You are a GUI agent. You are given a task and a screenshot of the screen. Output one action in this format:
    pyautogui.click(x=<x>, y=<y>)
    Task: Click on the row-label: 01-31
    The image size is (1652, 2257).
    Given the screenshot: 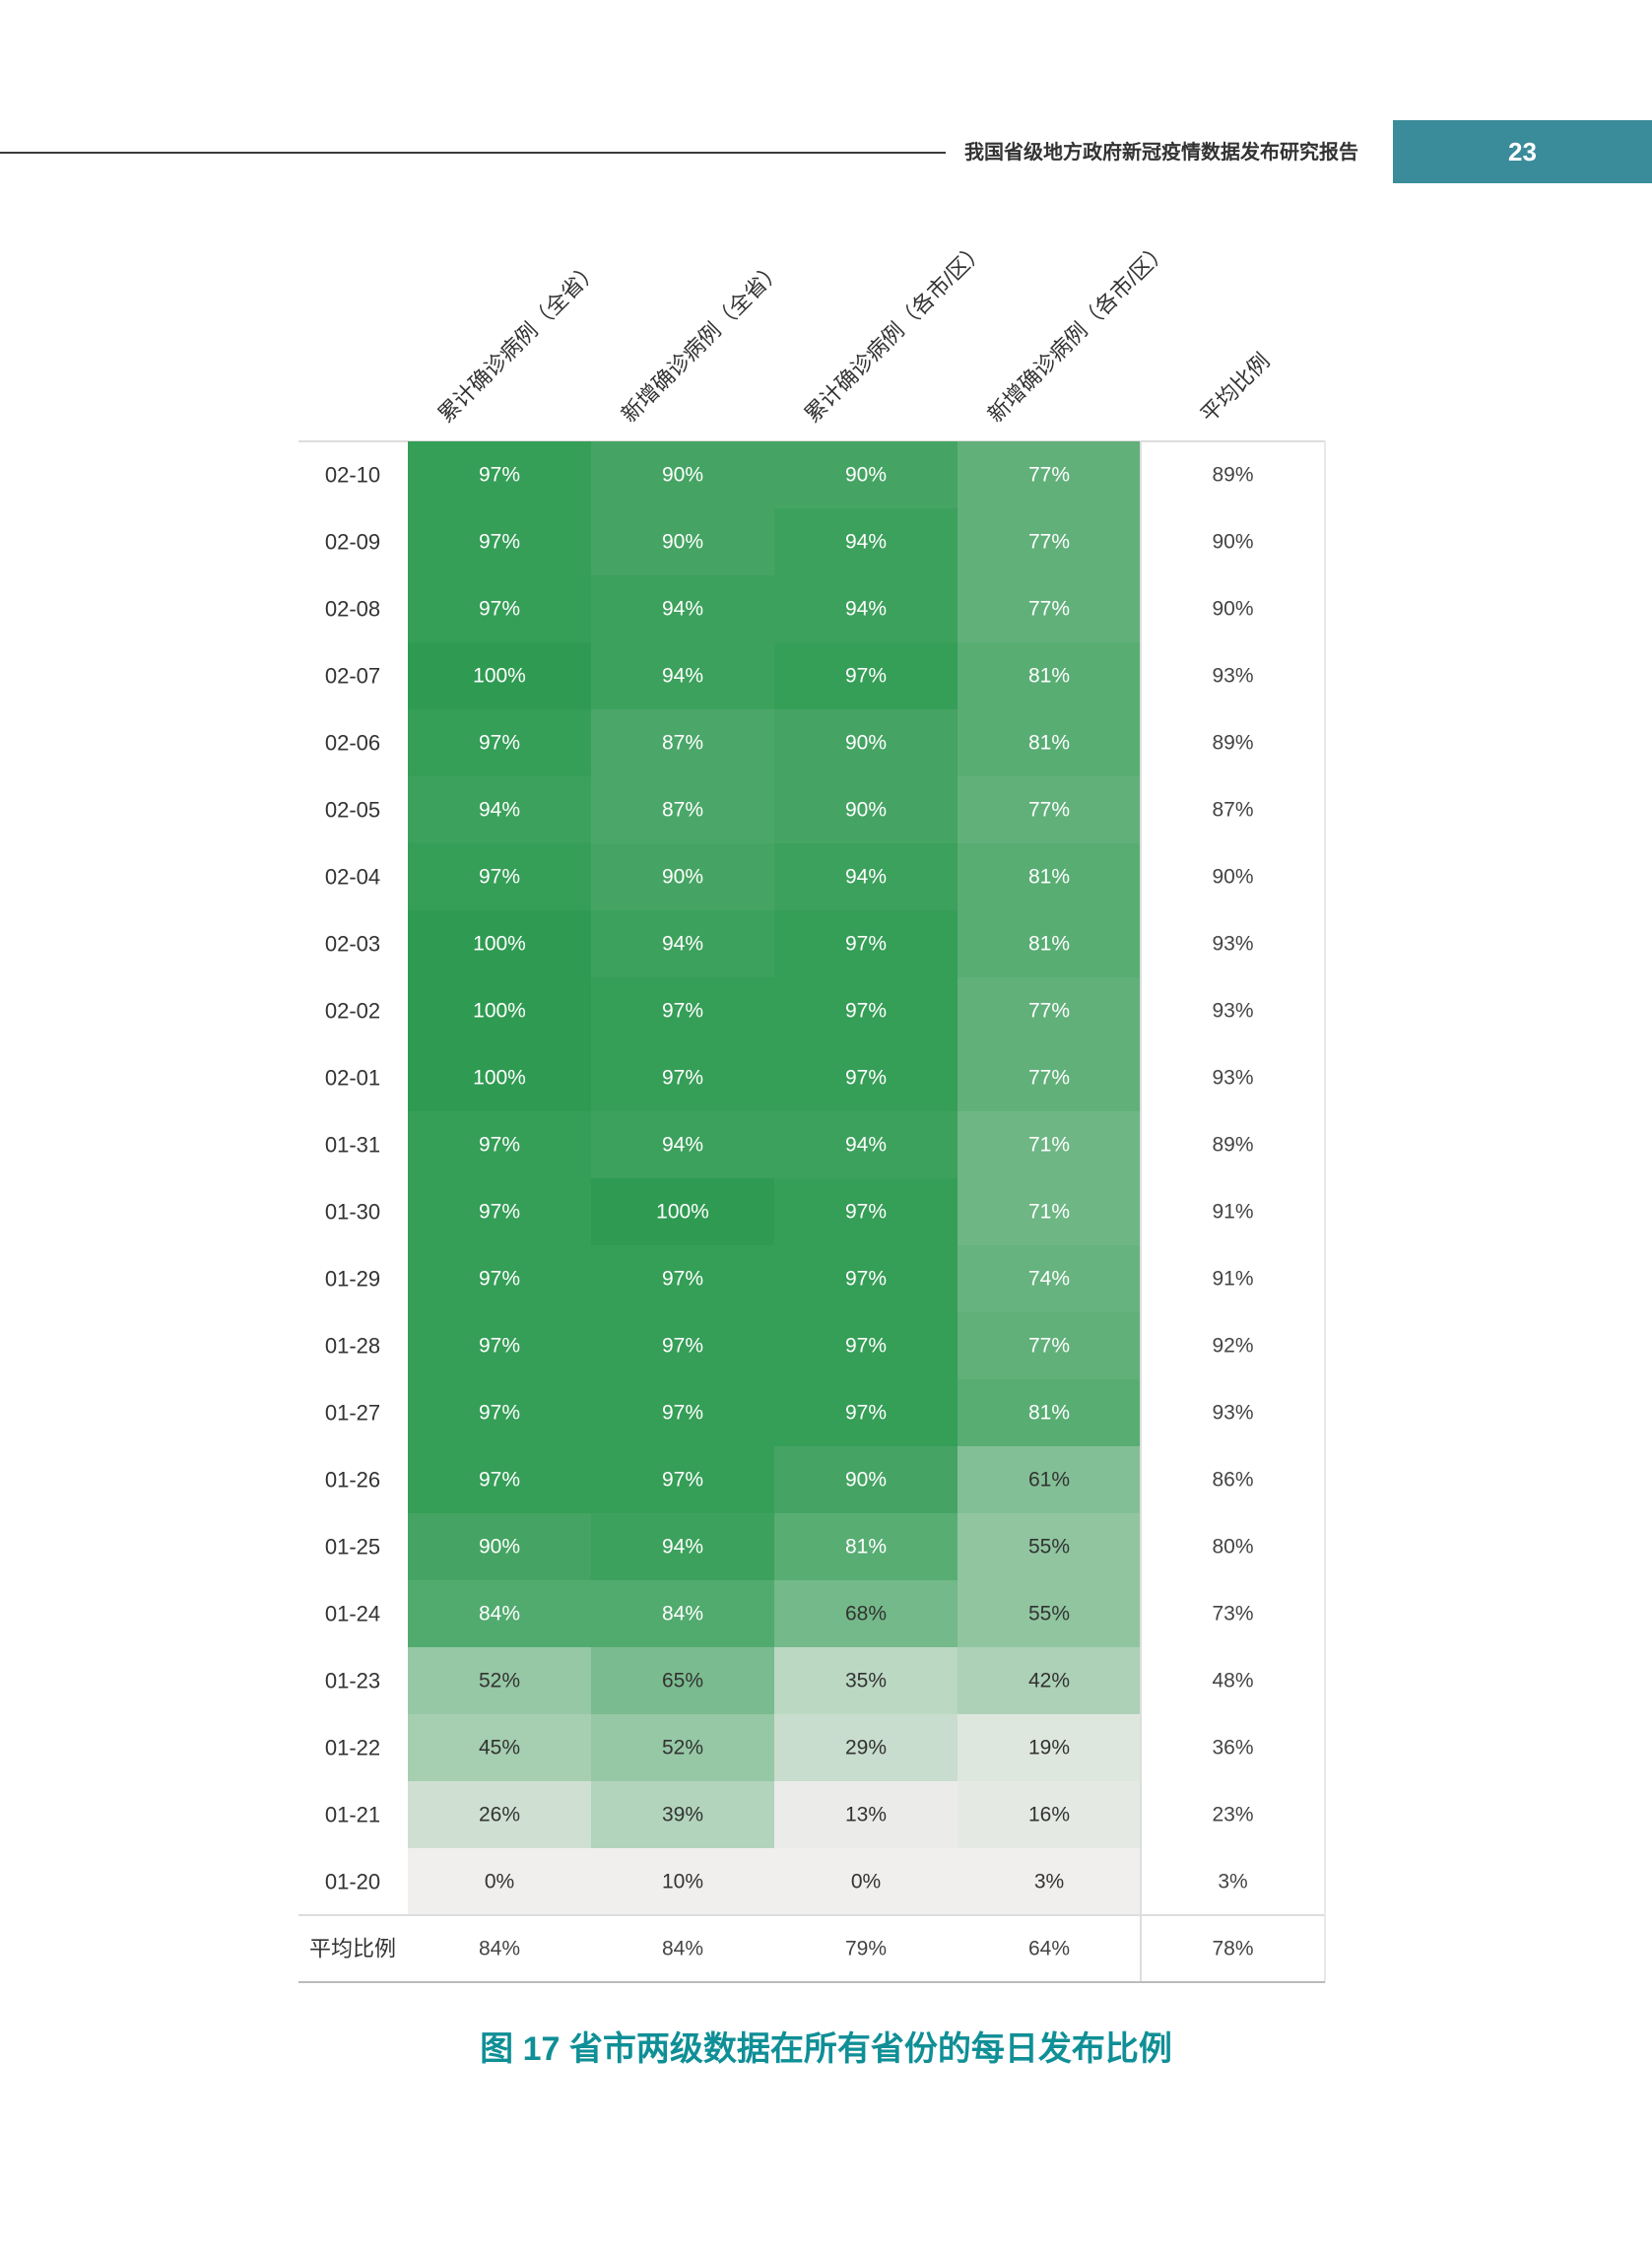 What is the action you would take?
    pyautogui.click(x=352, y=1146)
    